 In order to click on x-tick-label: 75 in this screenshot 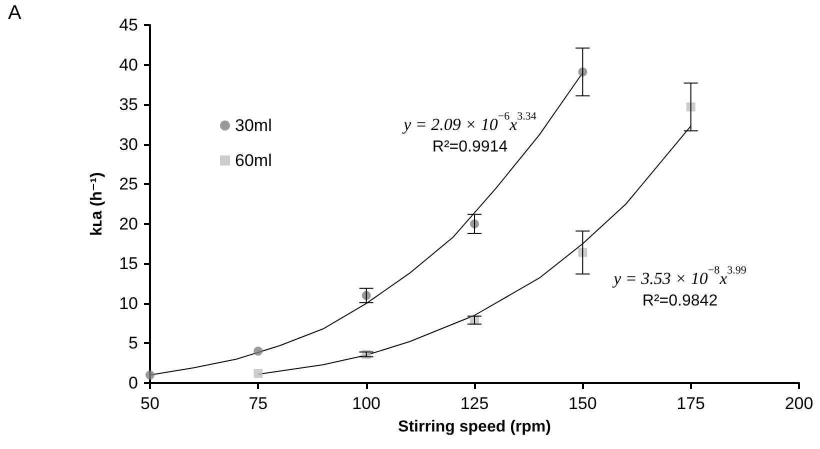, I will do `click(258, 403)`.